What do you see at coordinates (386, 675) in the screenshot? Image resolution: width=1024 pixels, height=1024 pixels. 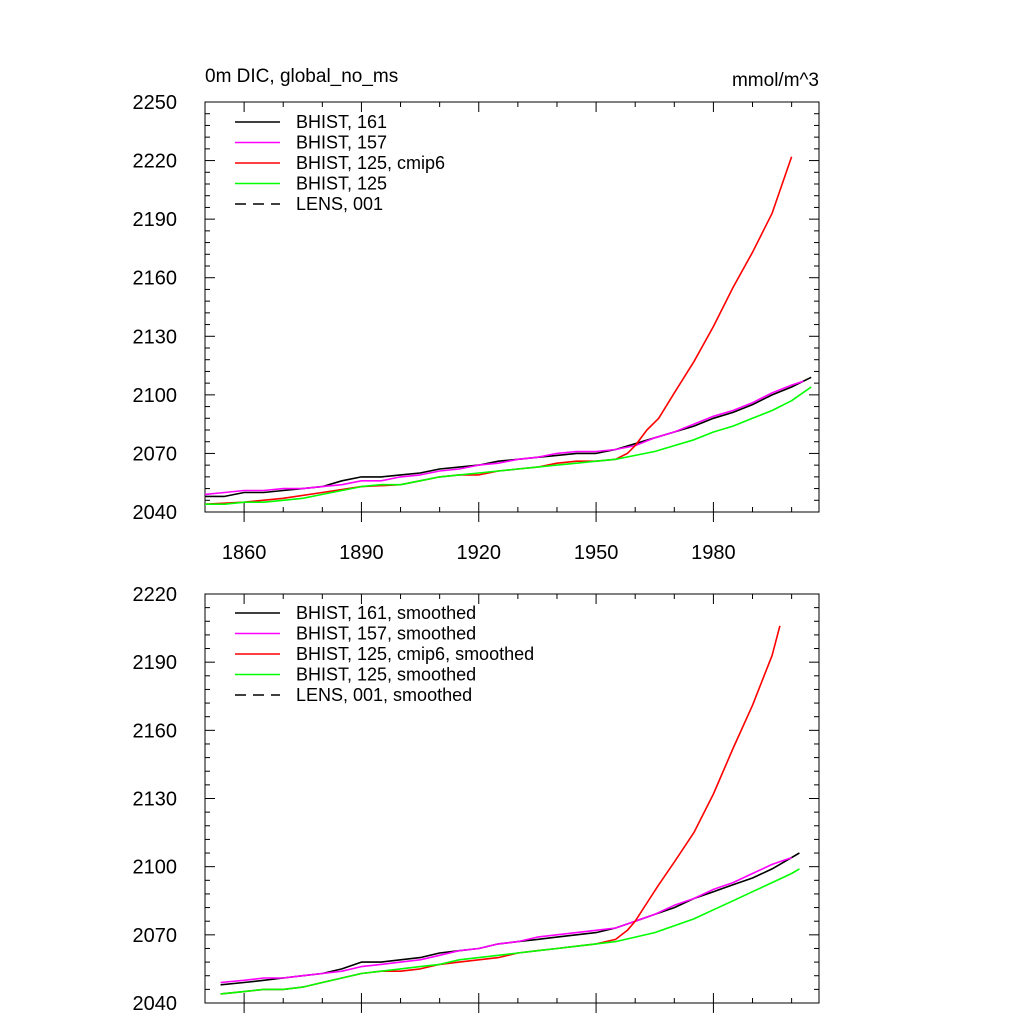 I see `legend-label: BHIST, 125, smoothed` at bounding box center [386, 675].